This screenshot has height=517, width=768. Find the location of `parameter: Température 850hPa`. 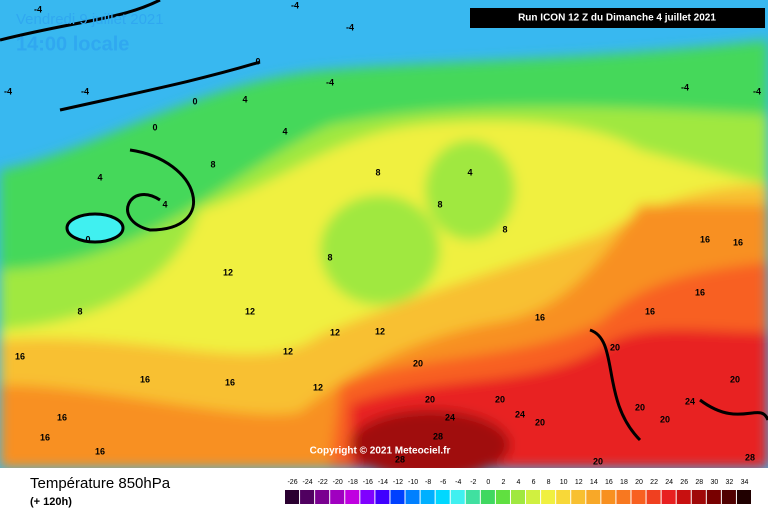

parameter: Température 850hPa is located at coordinates (100, 483).